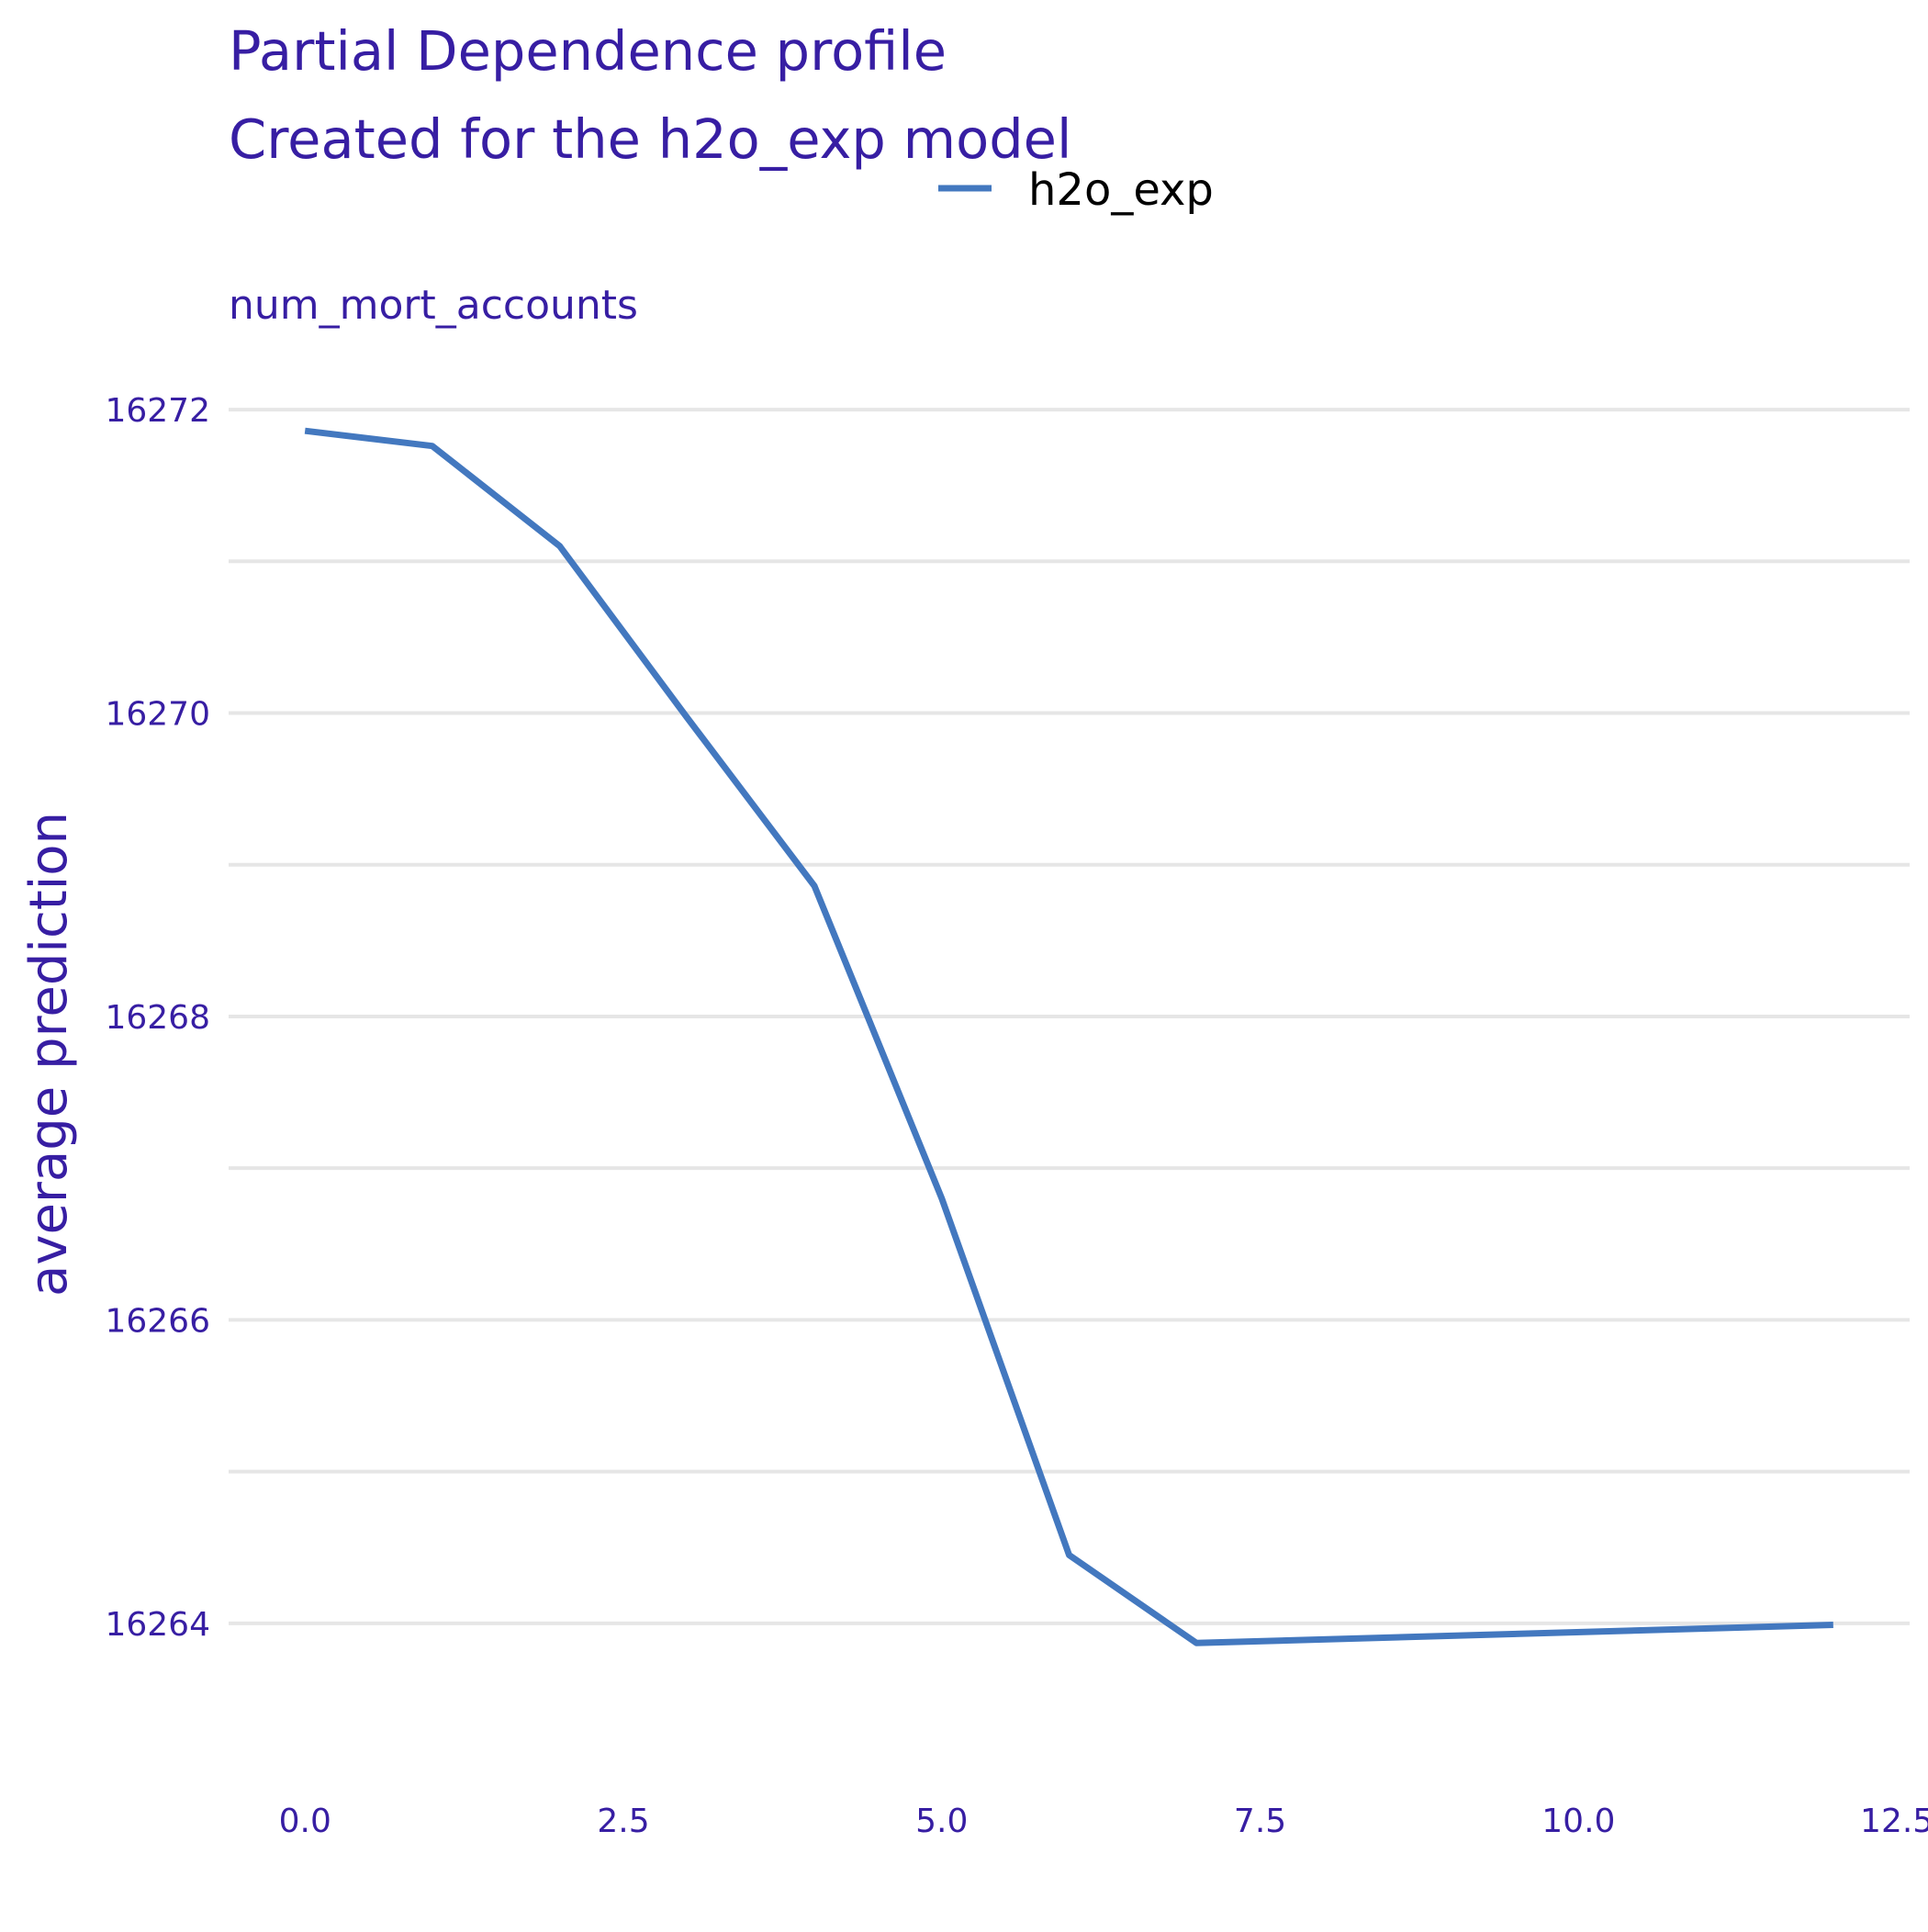 The image size is (1928, 1932). What do you see at coordinates (1121, 190) in the screenshot?
I see `legend-label: h2o_exp` at bounding box center [1121, 190].